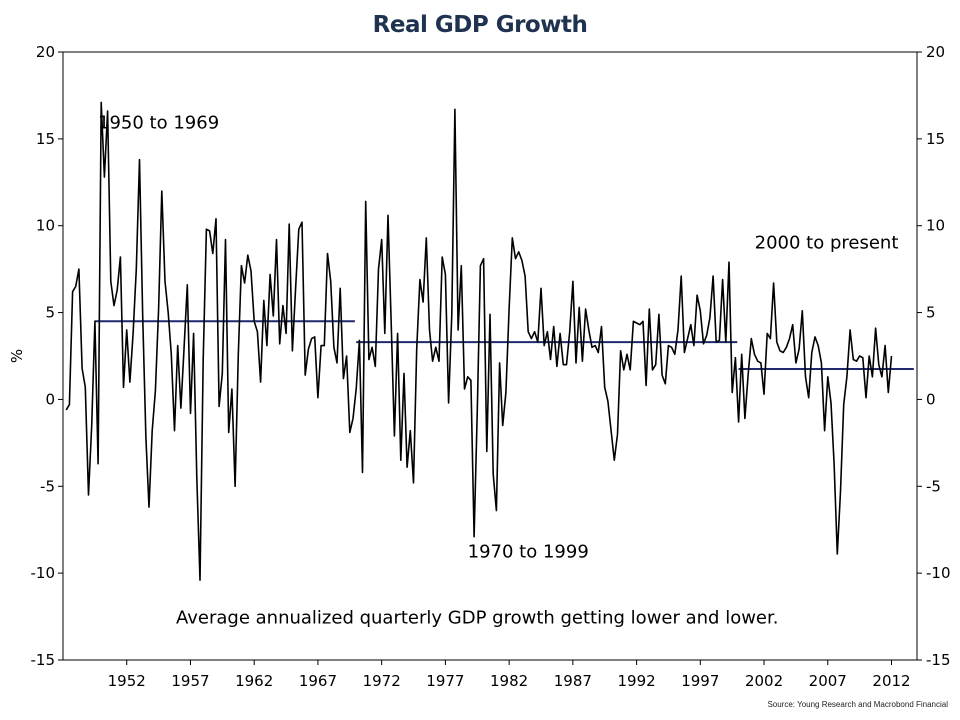 This screenshot has width=960, height=720. Describe the element at coordinates (891, 681) in the screenshot. I see `x-tick-label: 2012` at that location.